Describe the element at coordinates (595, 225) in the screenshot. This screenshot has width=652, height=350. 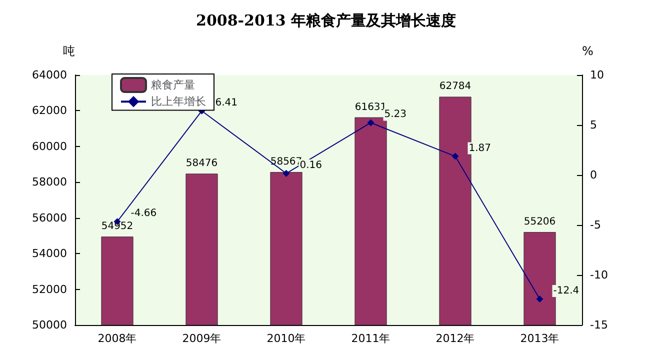
I see `y2-tick-label: -5` at that location.